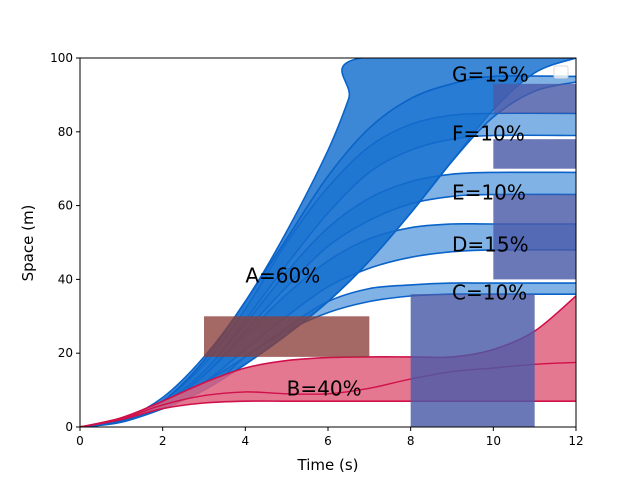 The image size is (640, 484). I want to click on x-tick-label: 2, so click(163, 441).